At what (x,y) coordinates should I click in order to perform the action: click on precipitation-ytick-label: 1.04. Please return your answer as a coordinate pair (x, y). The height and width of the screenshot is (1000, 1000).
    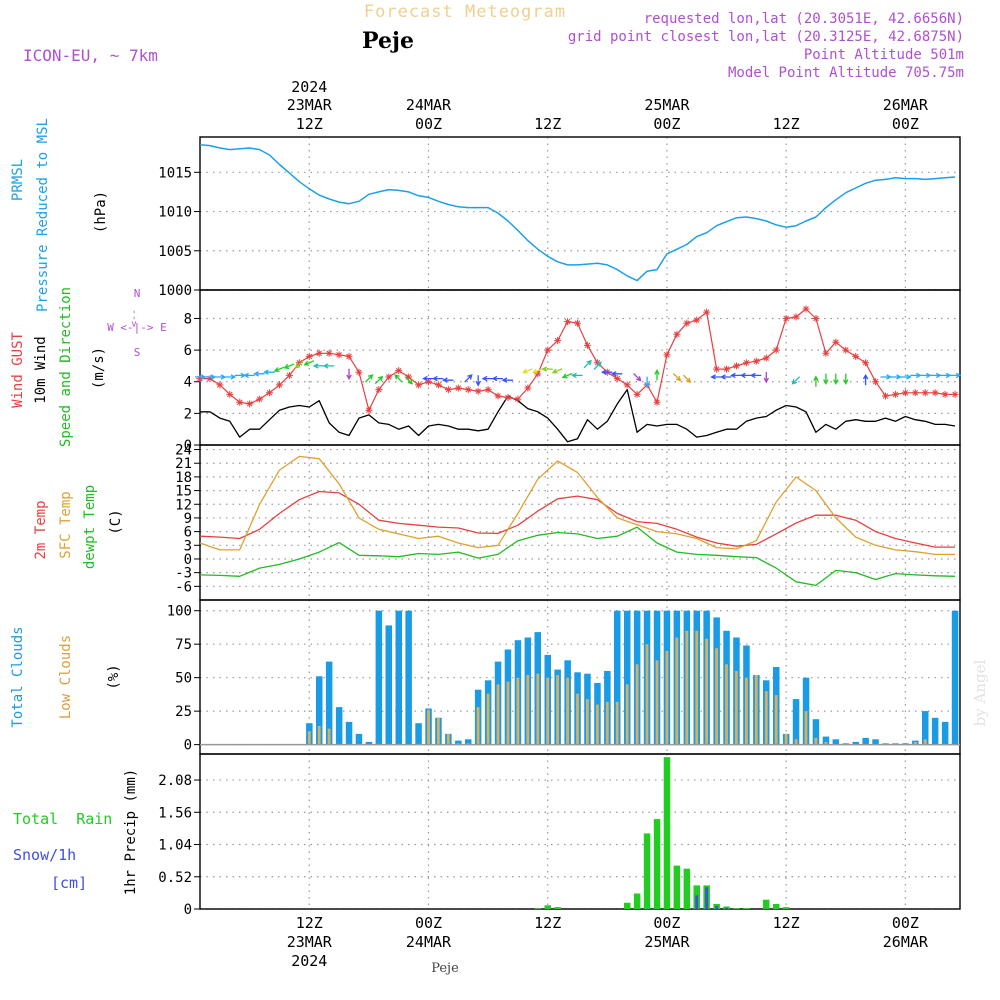
    Looking at the image, I should click on (175, 846).